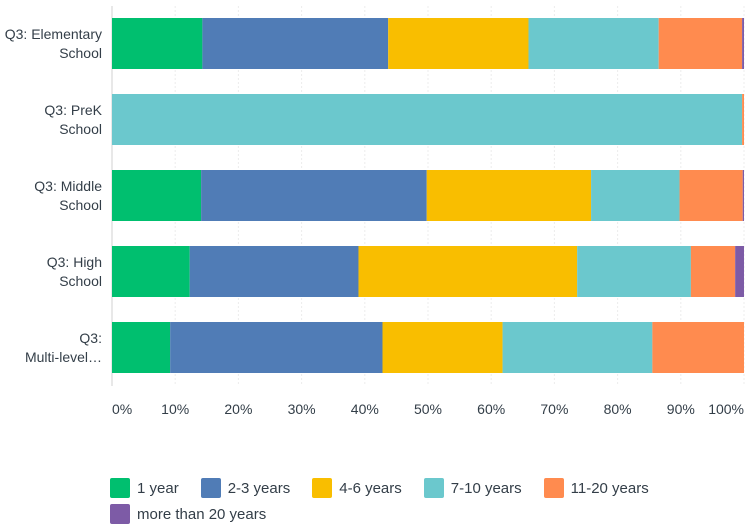 The image size is (746, 529). What do you see at coordinates (158, 488) in the screenshot?
I see `legend-label: 1 year` at bounding box center [158, 488].